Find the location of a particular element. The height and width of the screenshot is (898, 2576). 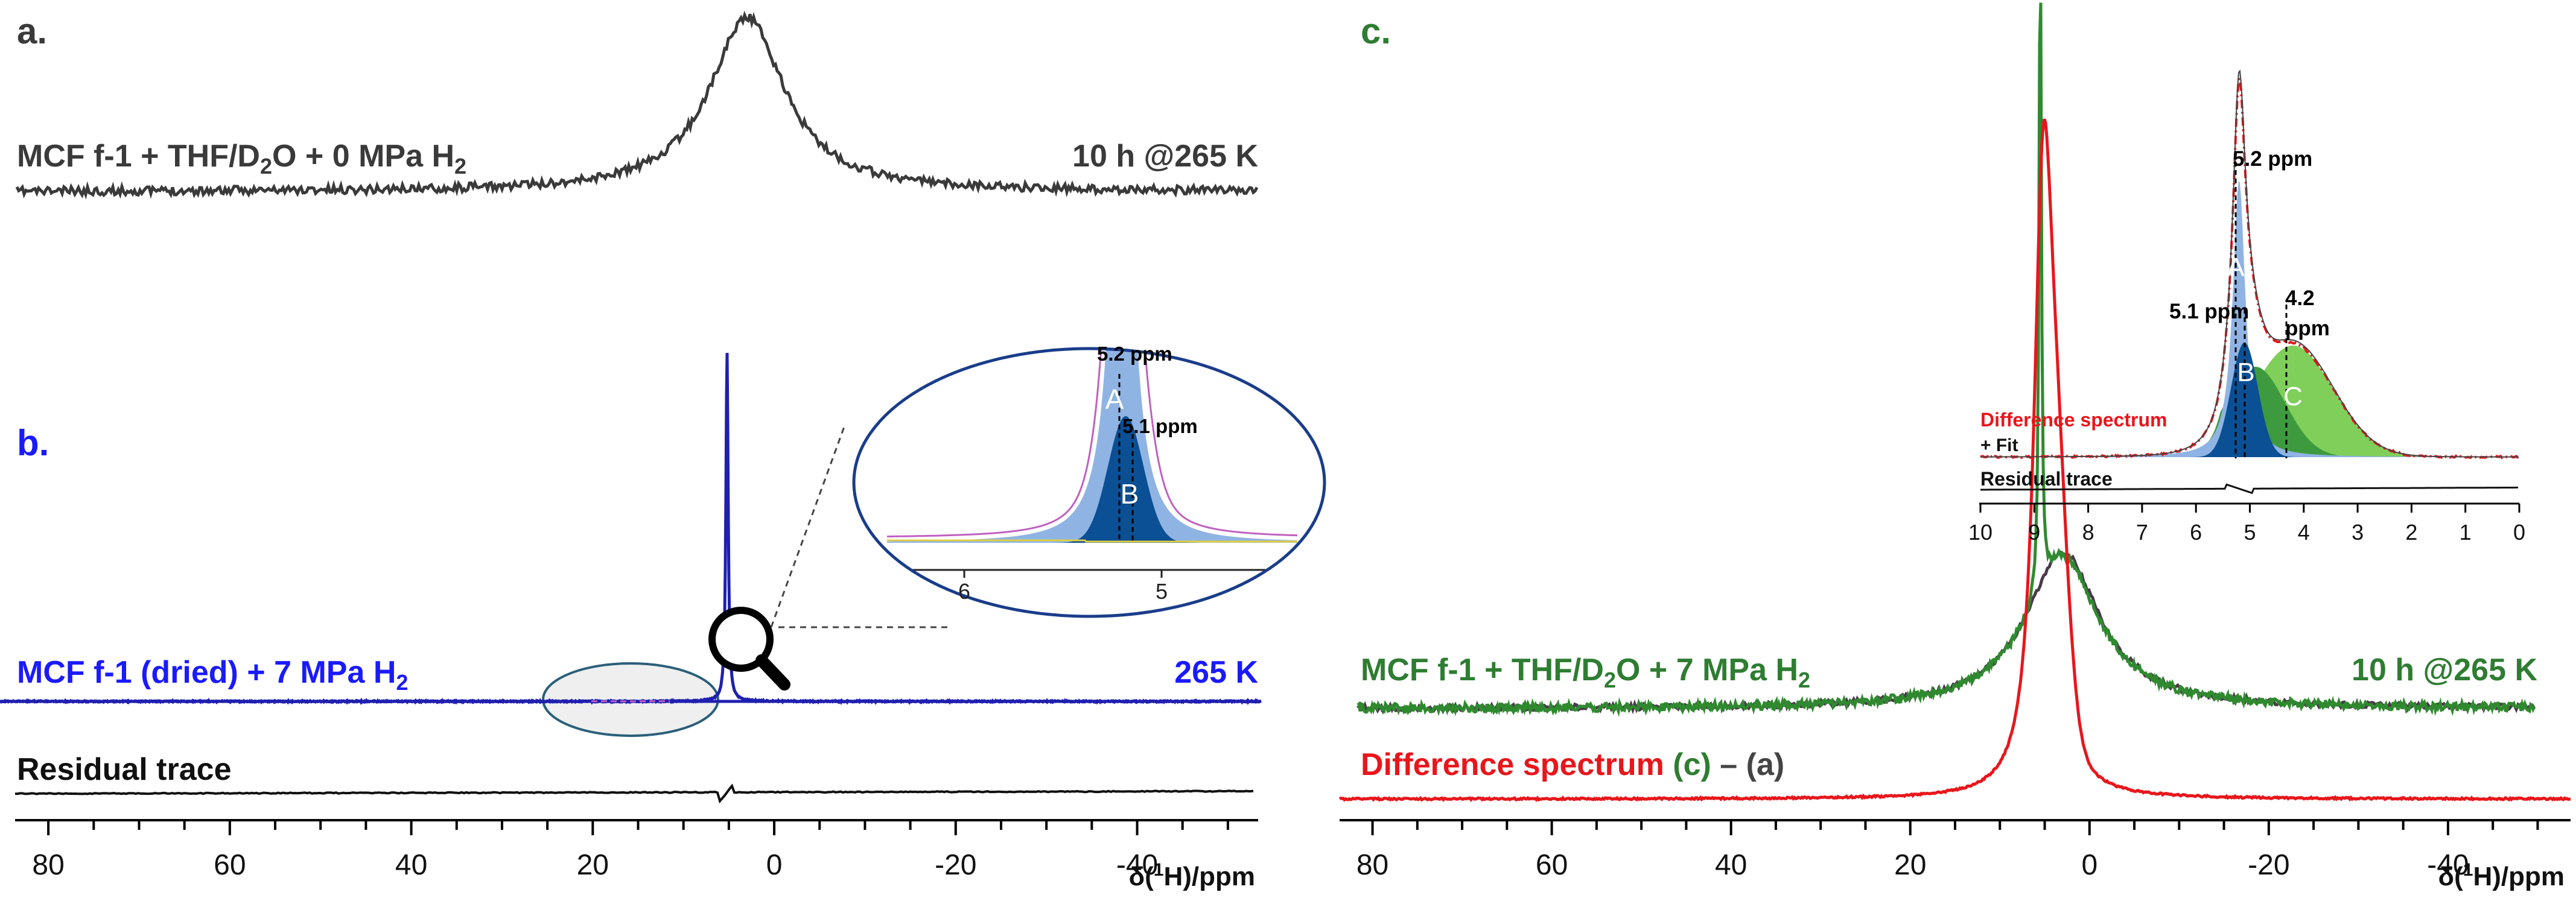

inset-c-axis: 10 9 8 7 6 5 4 3 2 1 0 is located at coordinates (2246, 524).